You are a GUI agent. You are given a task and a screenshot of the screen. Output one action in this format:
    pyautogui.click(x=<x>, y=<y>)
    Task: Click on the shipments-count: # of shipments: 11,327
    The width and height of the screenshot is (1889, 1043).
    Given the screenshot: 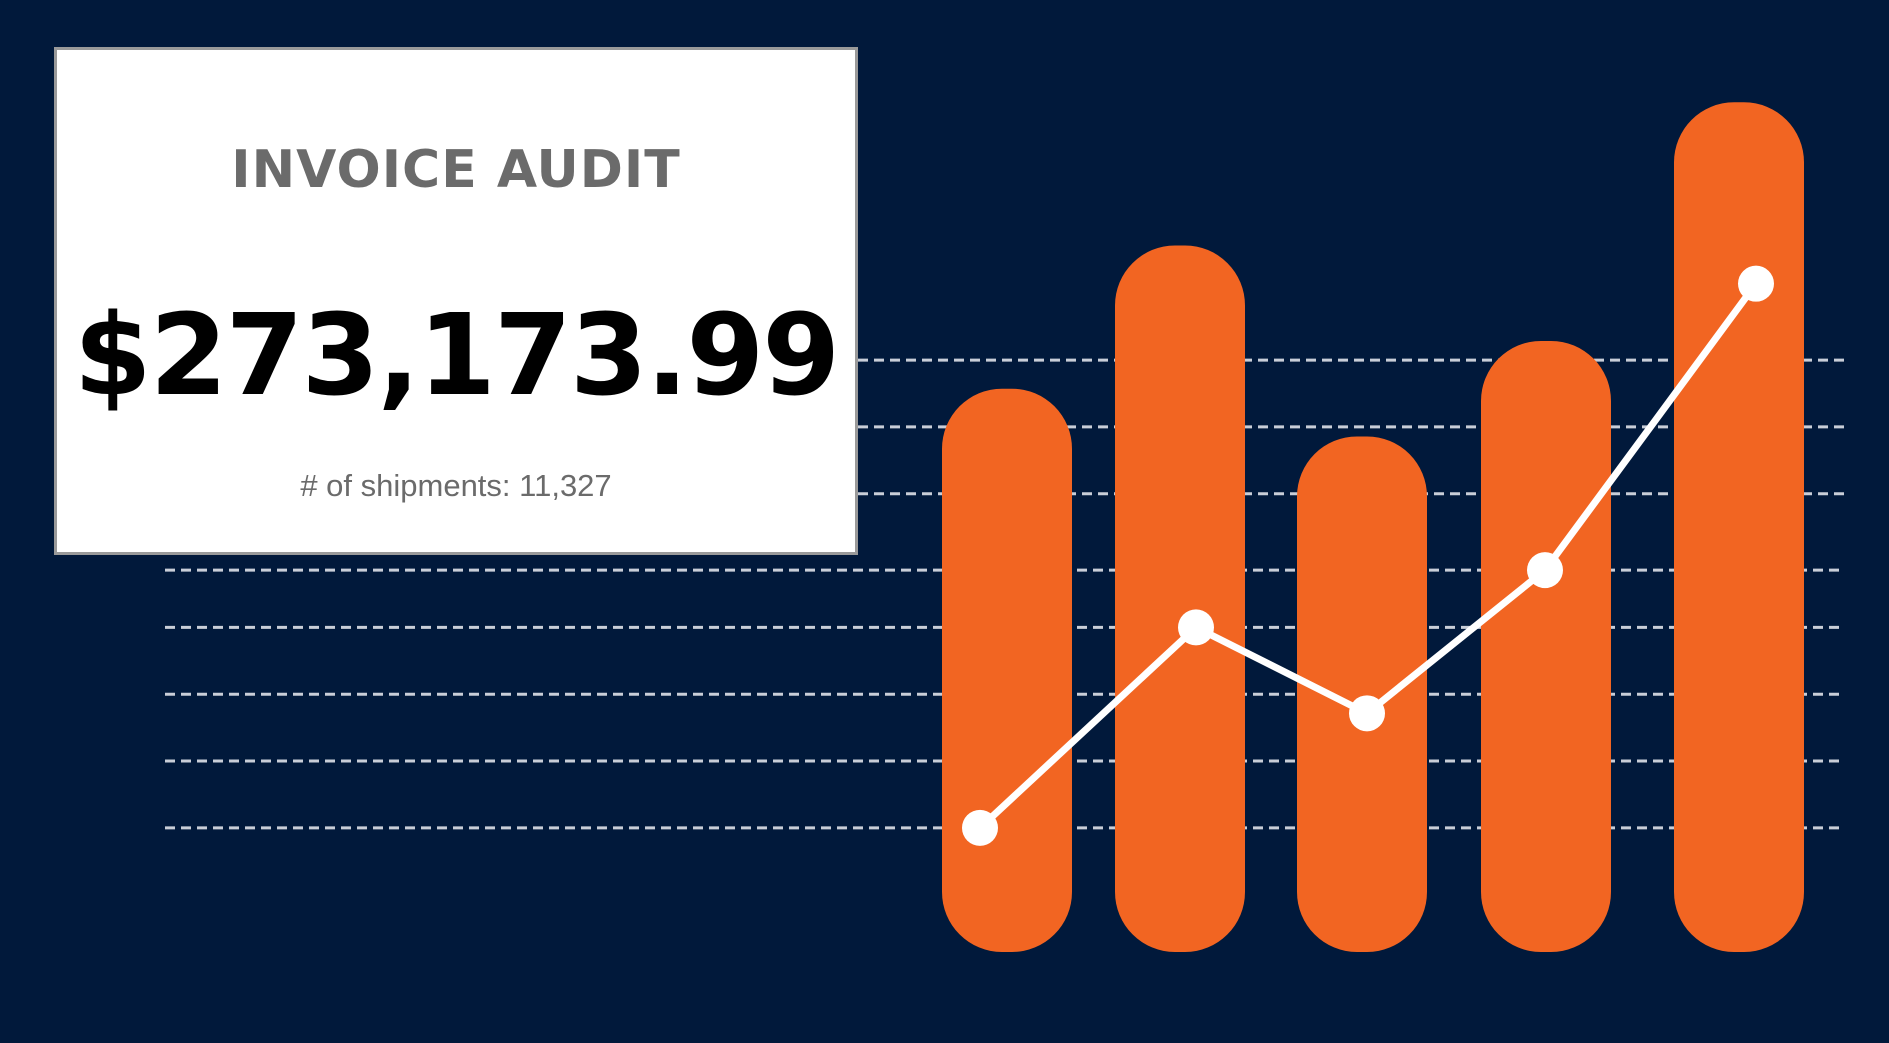 What is the action you would take?
    pyautogui.click(x=456, y=485)
    